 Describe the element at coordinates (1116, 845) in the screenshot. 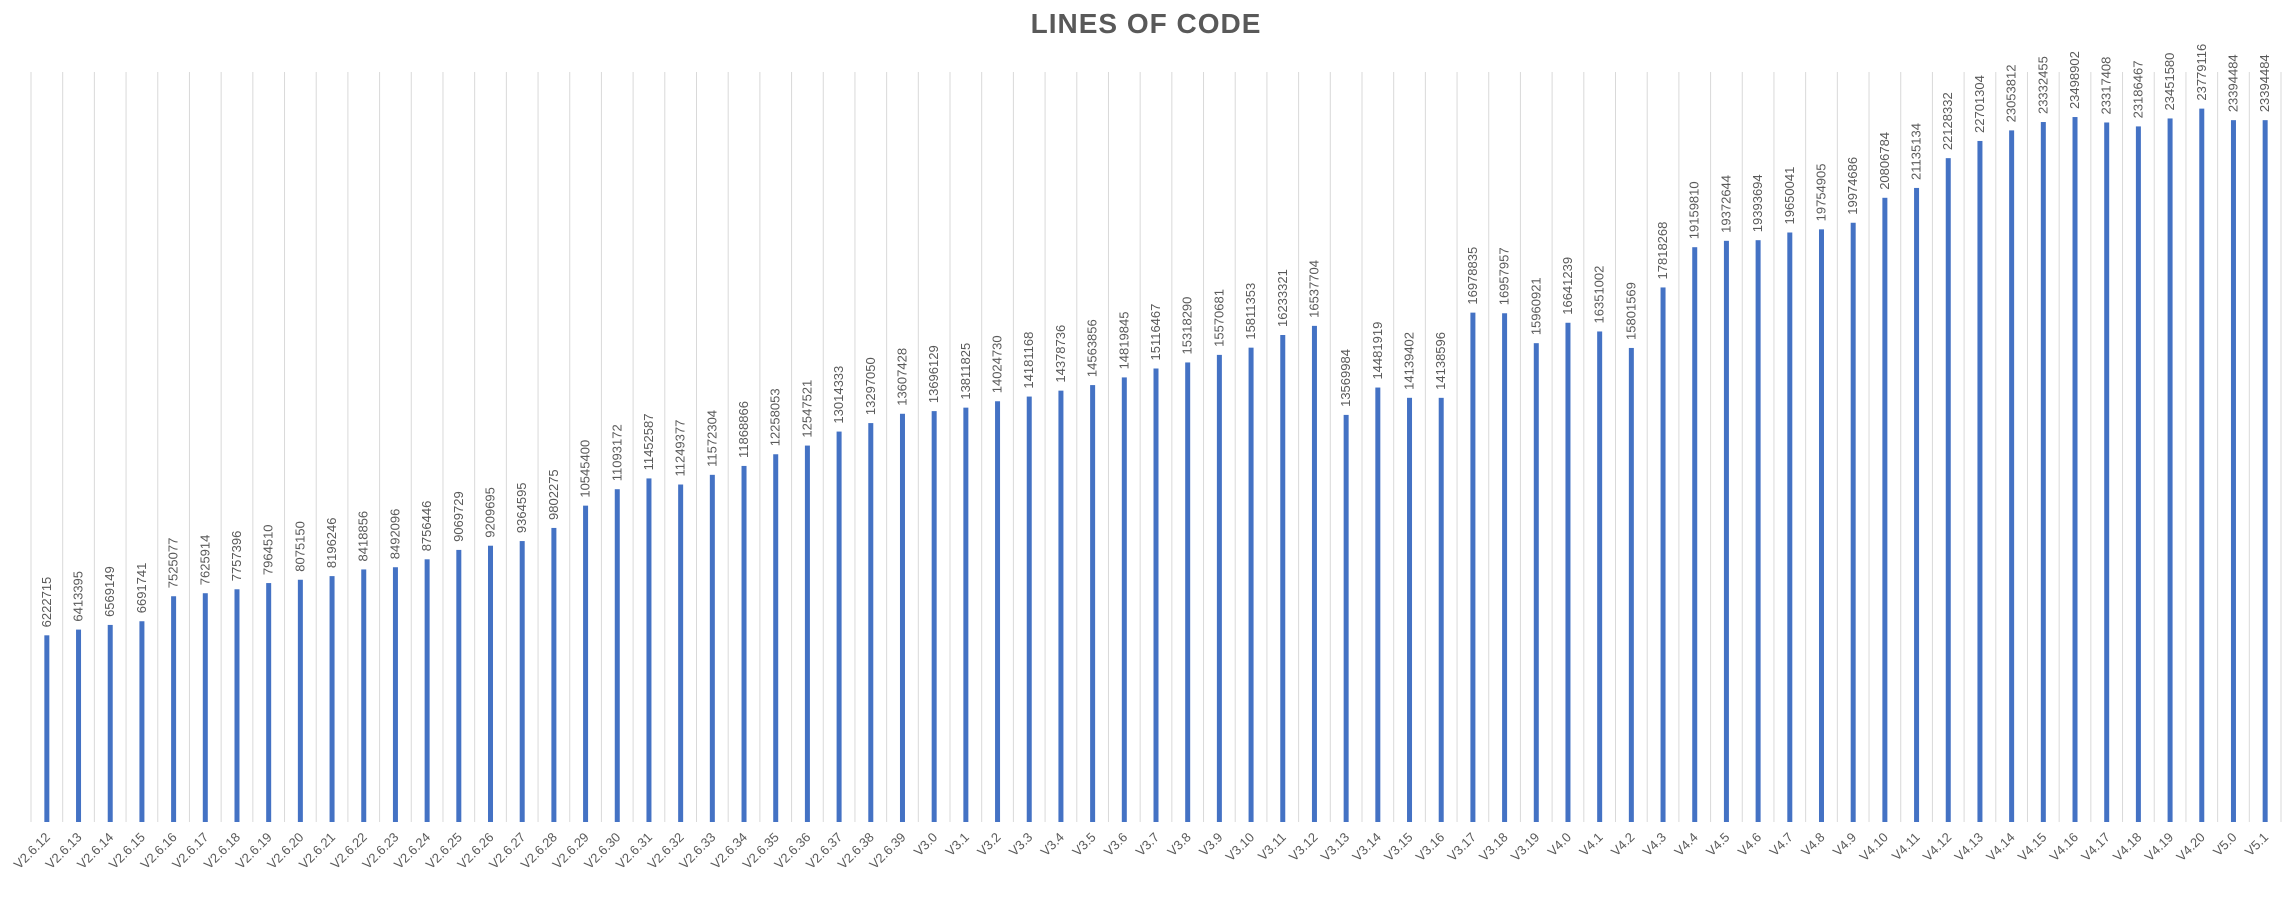

I see `x-tick-label: V3.6` at that location.